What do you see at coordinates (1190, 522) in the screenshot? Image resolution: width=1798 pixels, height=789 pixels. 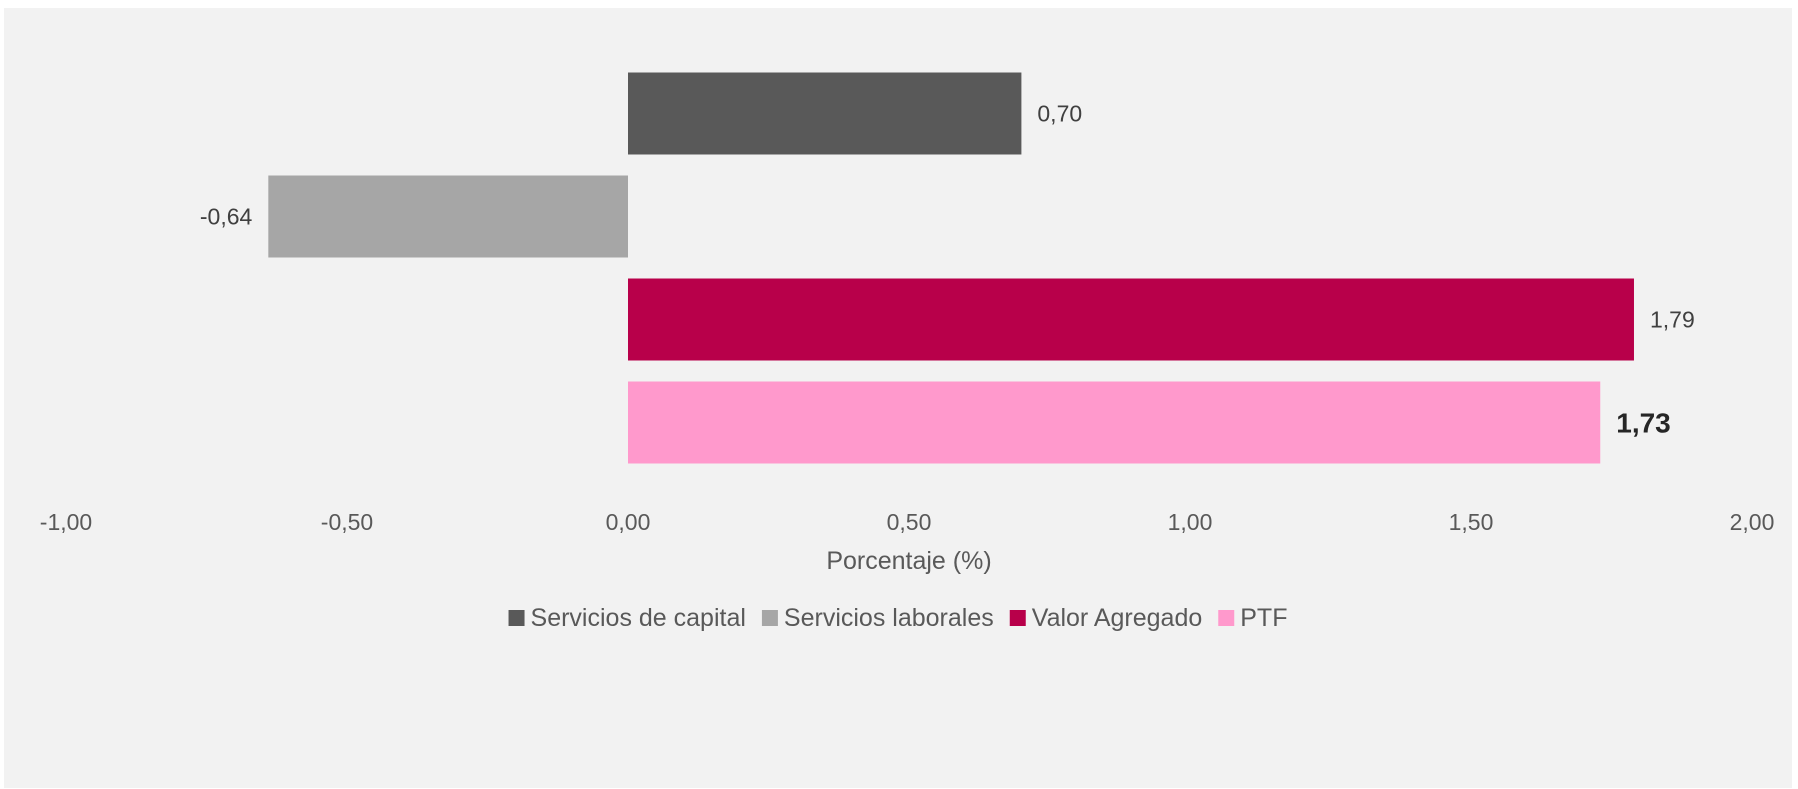 I see `x-tick-label: 1,00` at bounding box center [1190, 522].